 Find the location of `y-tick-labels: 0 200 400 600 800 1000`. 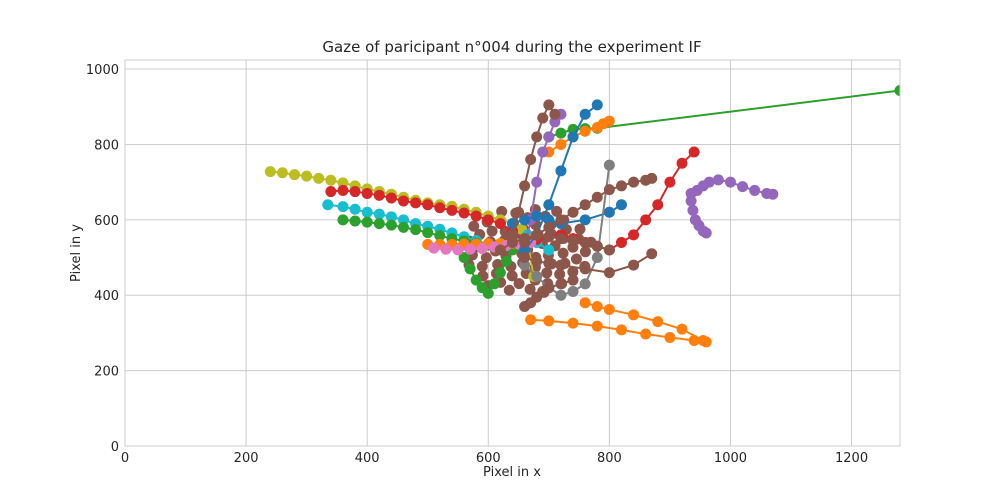

y-tick-labels: 0 200 400 600 800 1000 is located at coordinates (102, 259).